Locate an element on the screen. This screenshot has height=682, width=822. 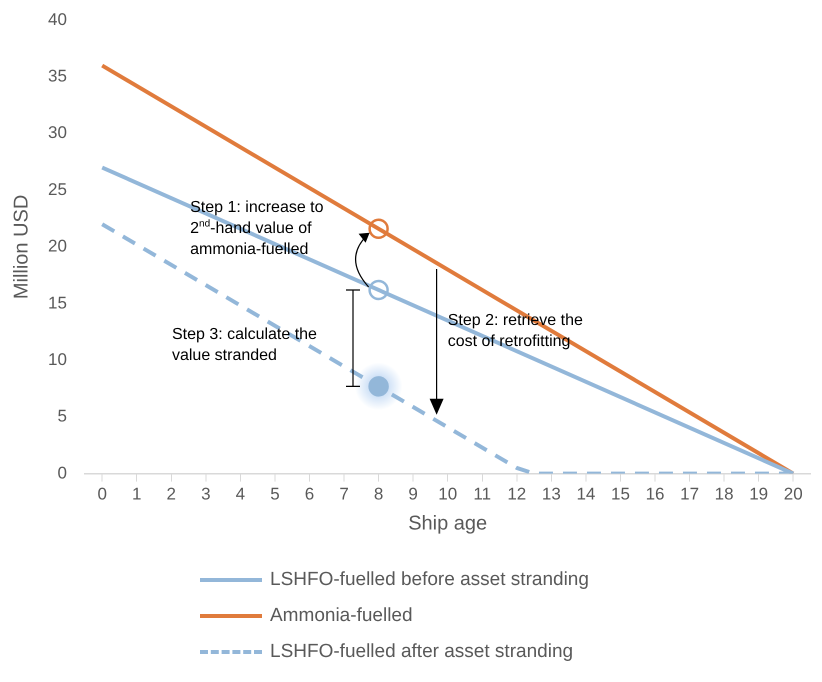
x-tick-label: 11 is located at coordinates (482, 494).